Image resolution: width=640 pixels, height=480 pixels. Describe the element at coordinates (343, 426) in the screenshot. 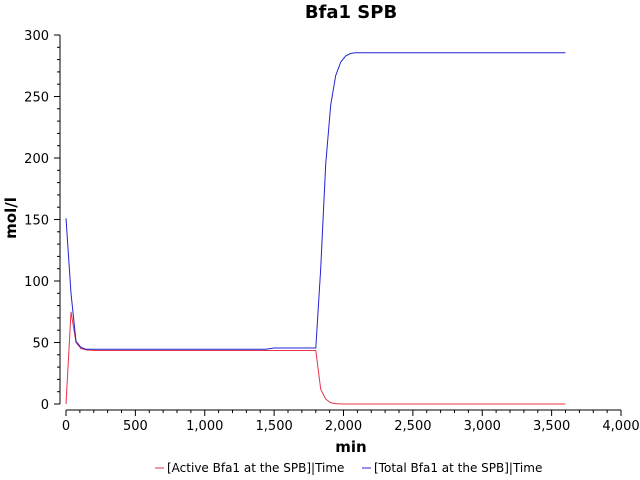

I see `x-tick-label: 2,000` at that location.